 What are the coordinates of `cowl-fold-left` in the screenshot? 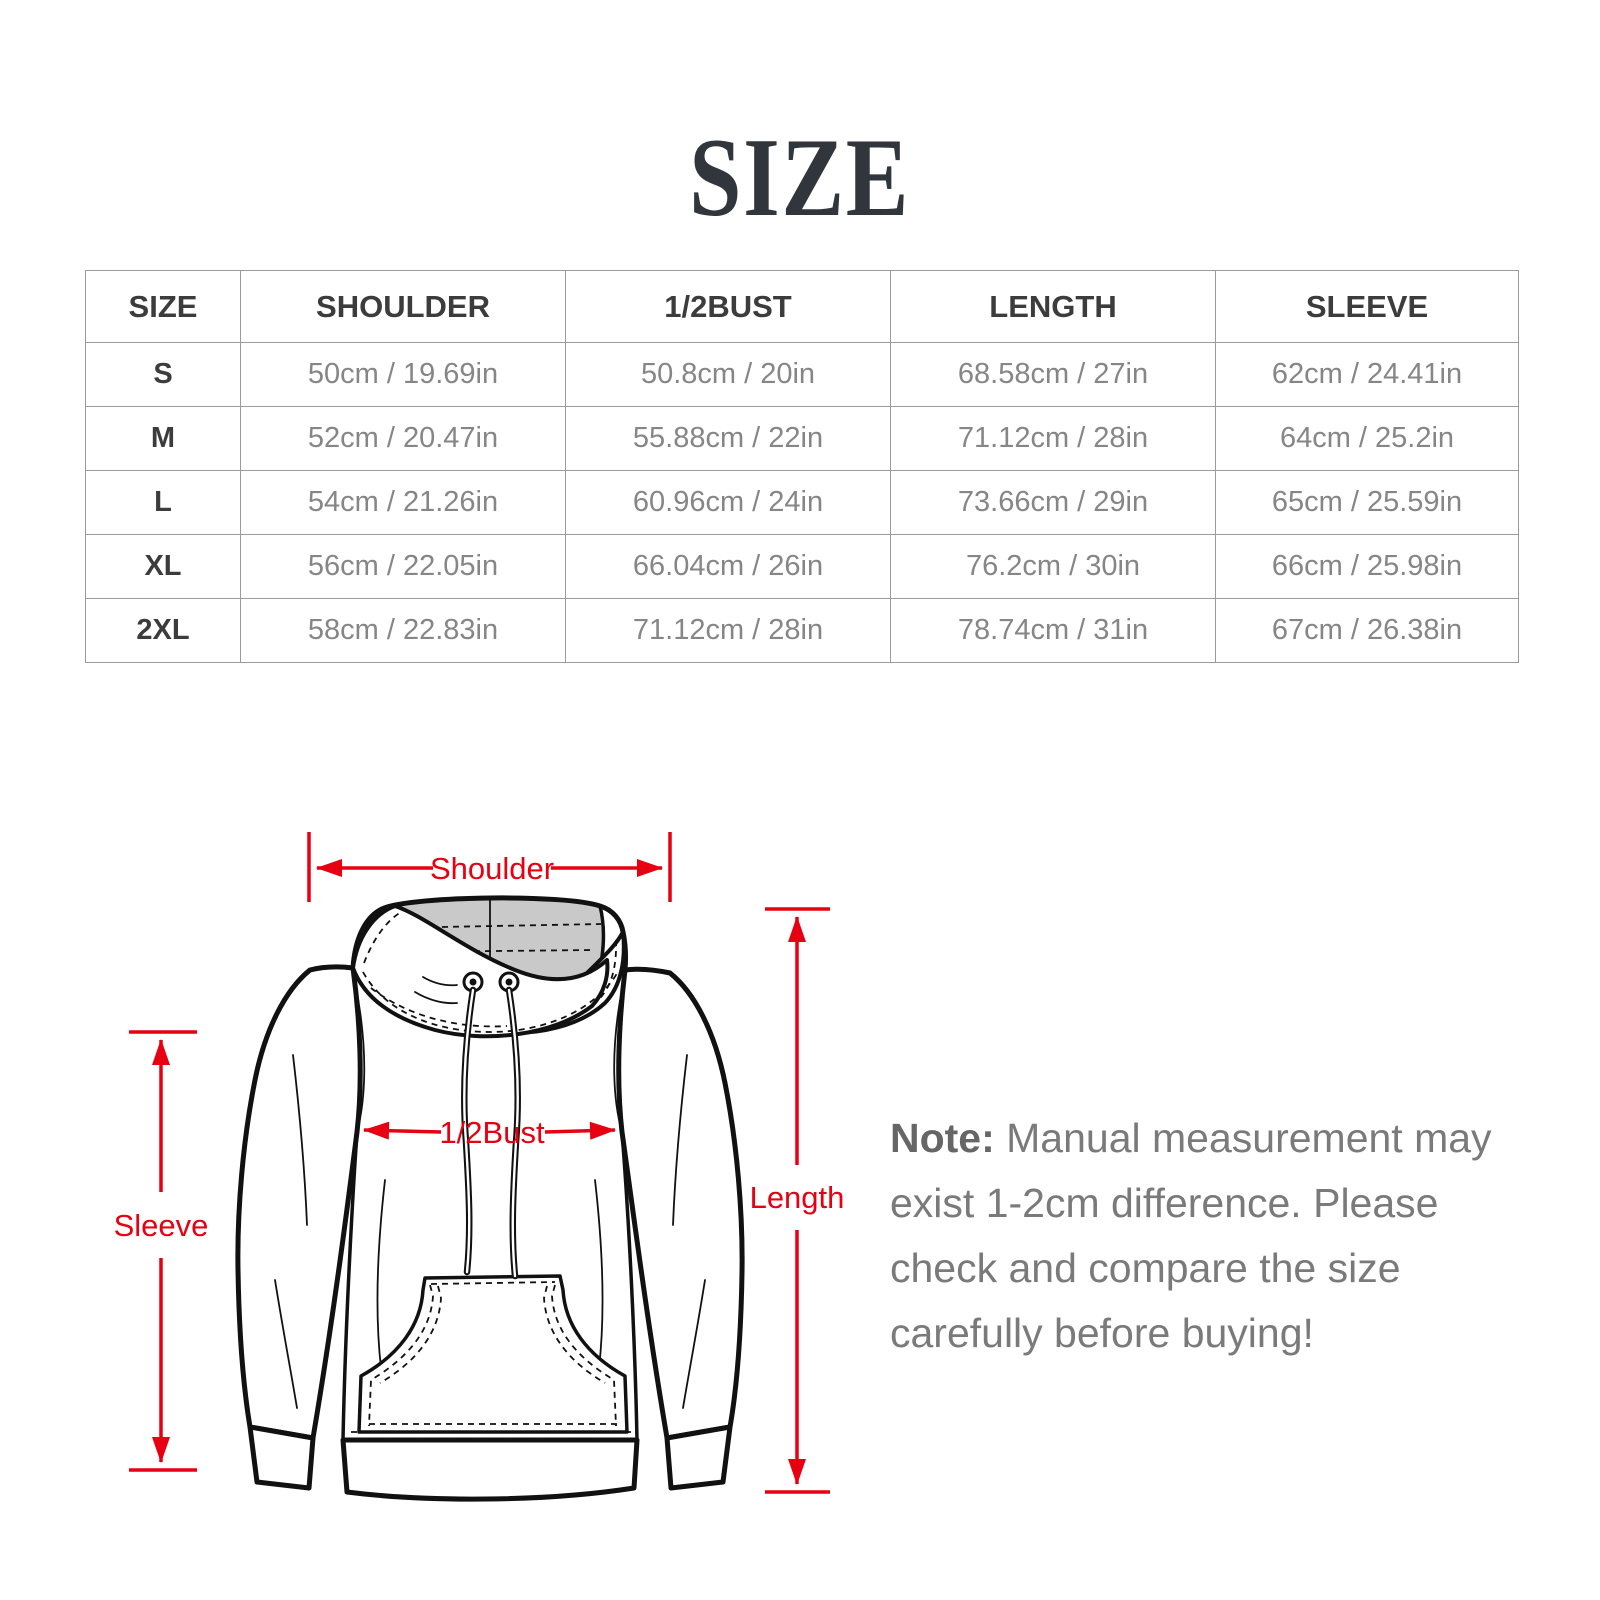 It's located at (480, 971).